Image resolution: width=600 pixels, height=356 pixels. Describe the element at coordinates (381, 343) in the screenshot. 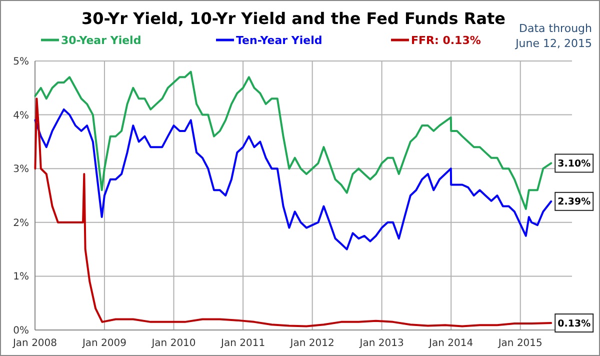

I see `x-tick-label: Jan 2013` at that location.